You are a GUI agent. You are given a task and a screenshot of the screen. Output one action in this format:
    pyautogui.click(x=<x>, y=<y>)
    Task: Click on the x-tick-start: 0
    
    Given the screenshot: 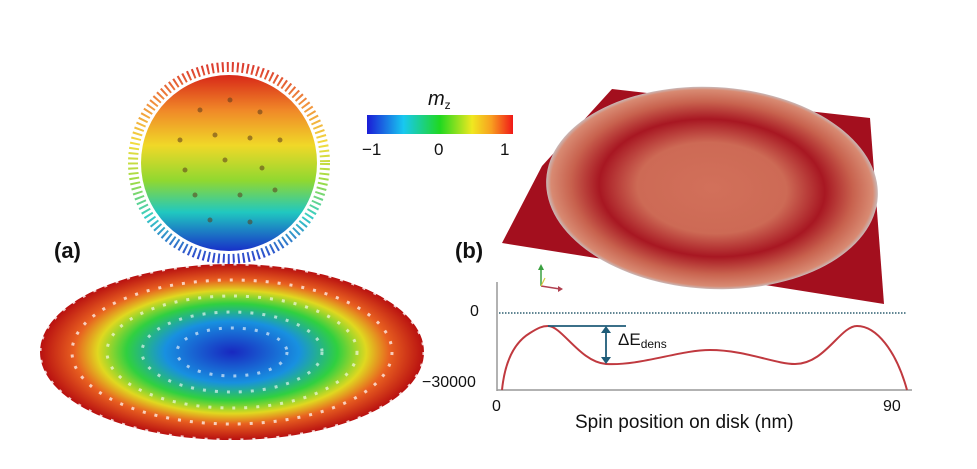 What is the action you would take?
    pyautogui.click(x=496, y=406)
    